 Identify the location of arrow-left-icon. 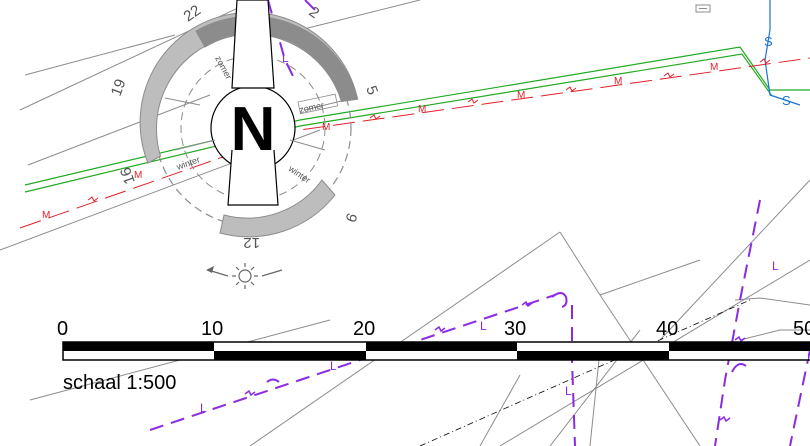
(244, 271).